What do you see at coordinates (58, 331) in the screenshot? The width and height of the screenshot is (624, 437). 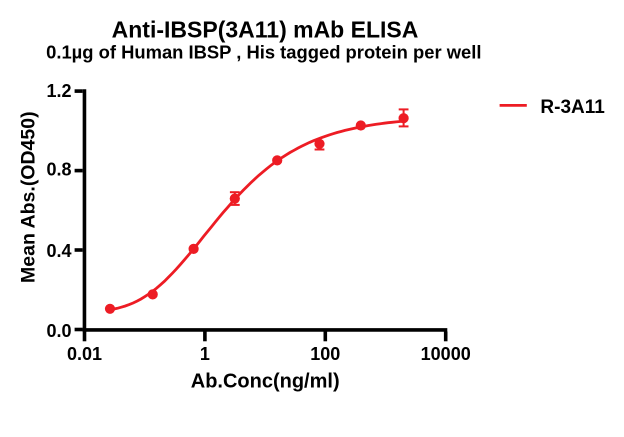 I see `svg-text: 0.0` at bounding box center [58, 331].